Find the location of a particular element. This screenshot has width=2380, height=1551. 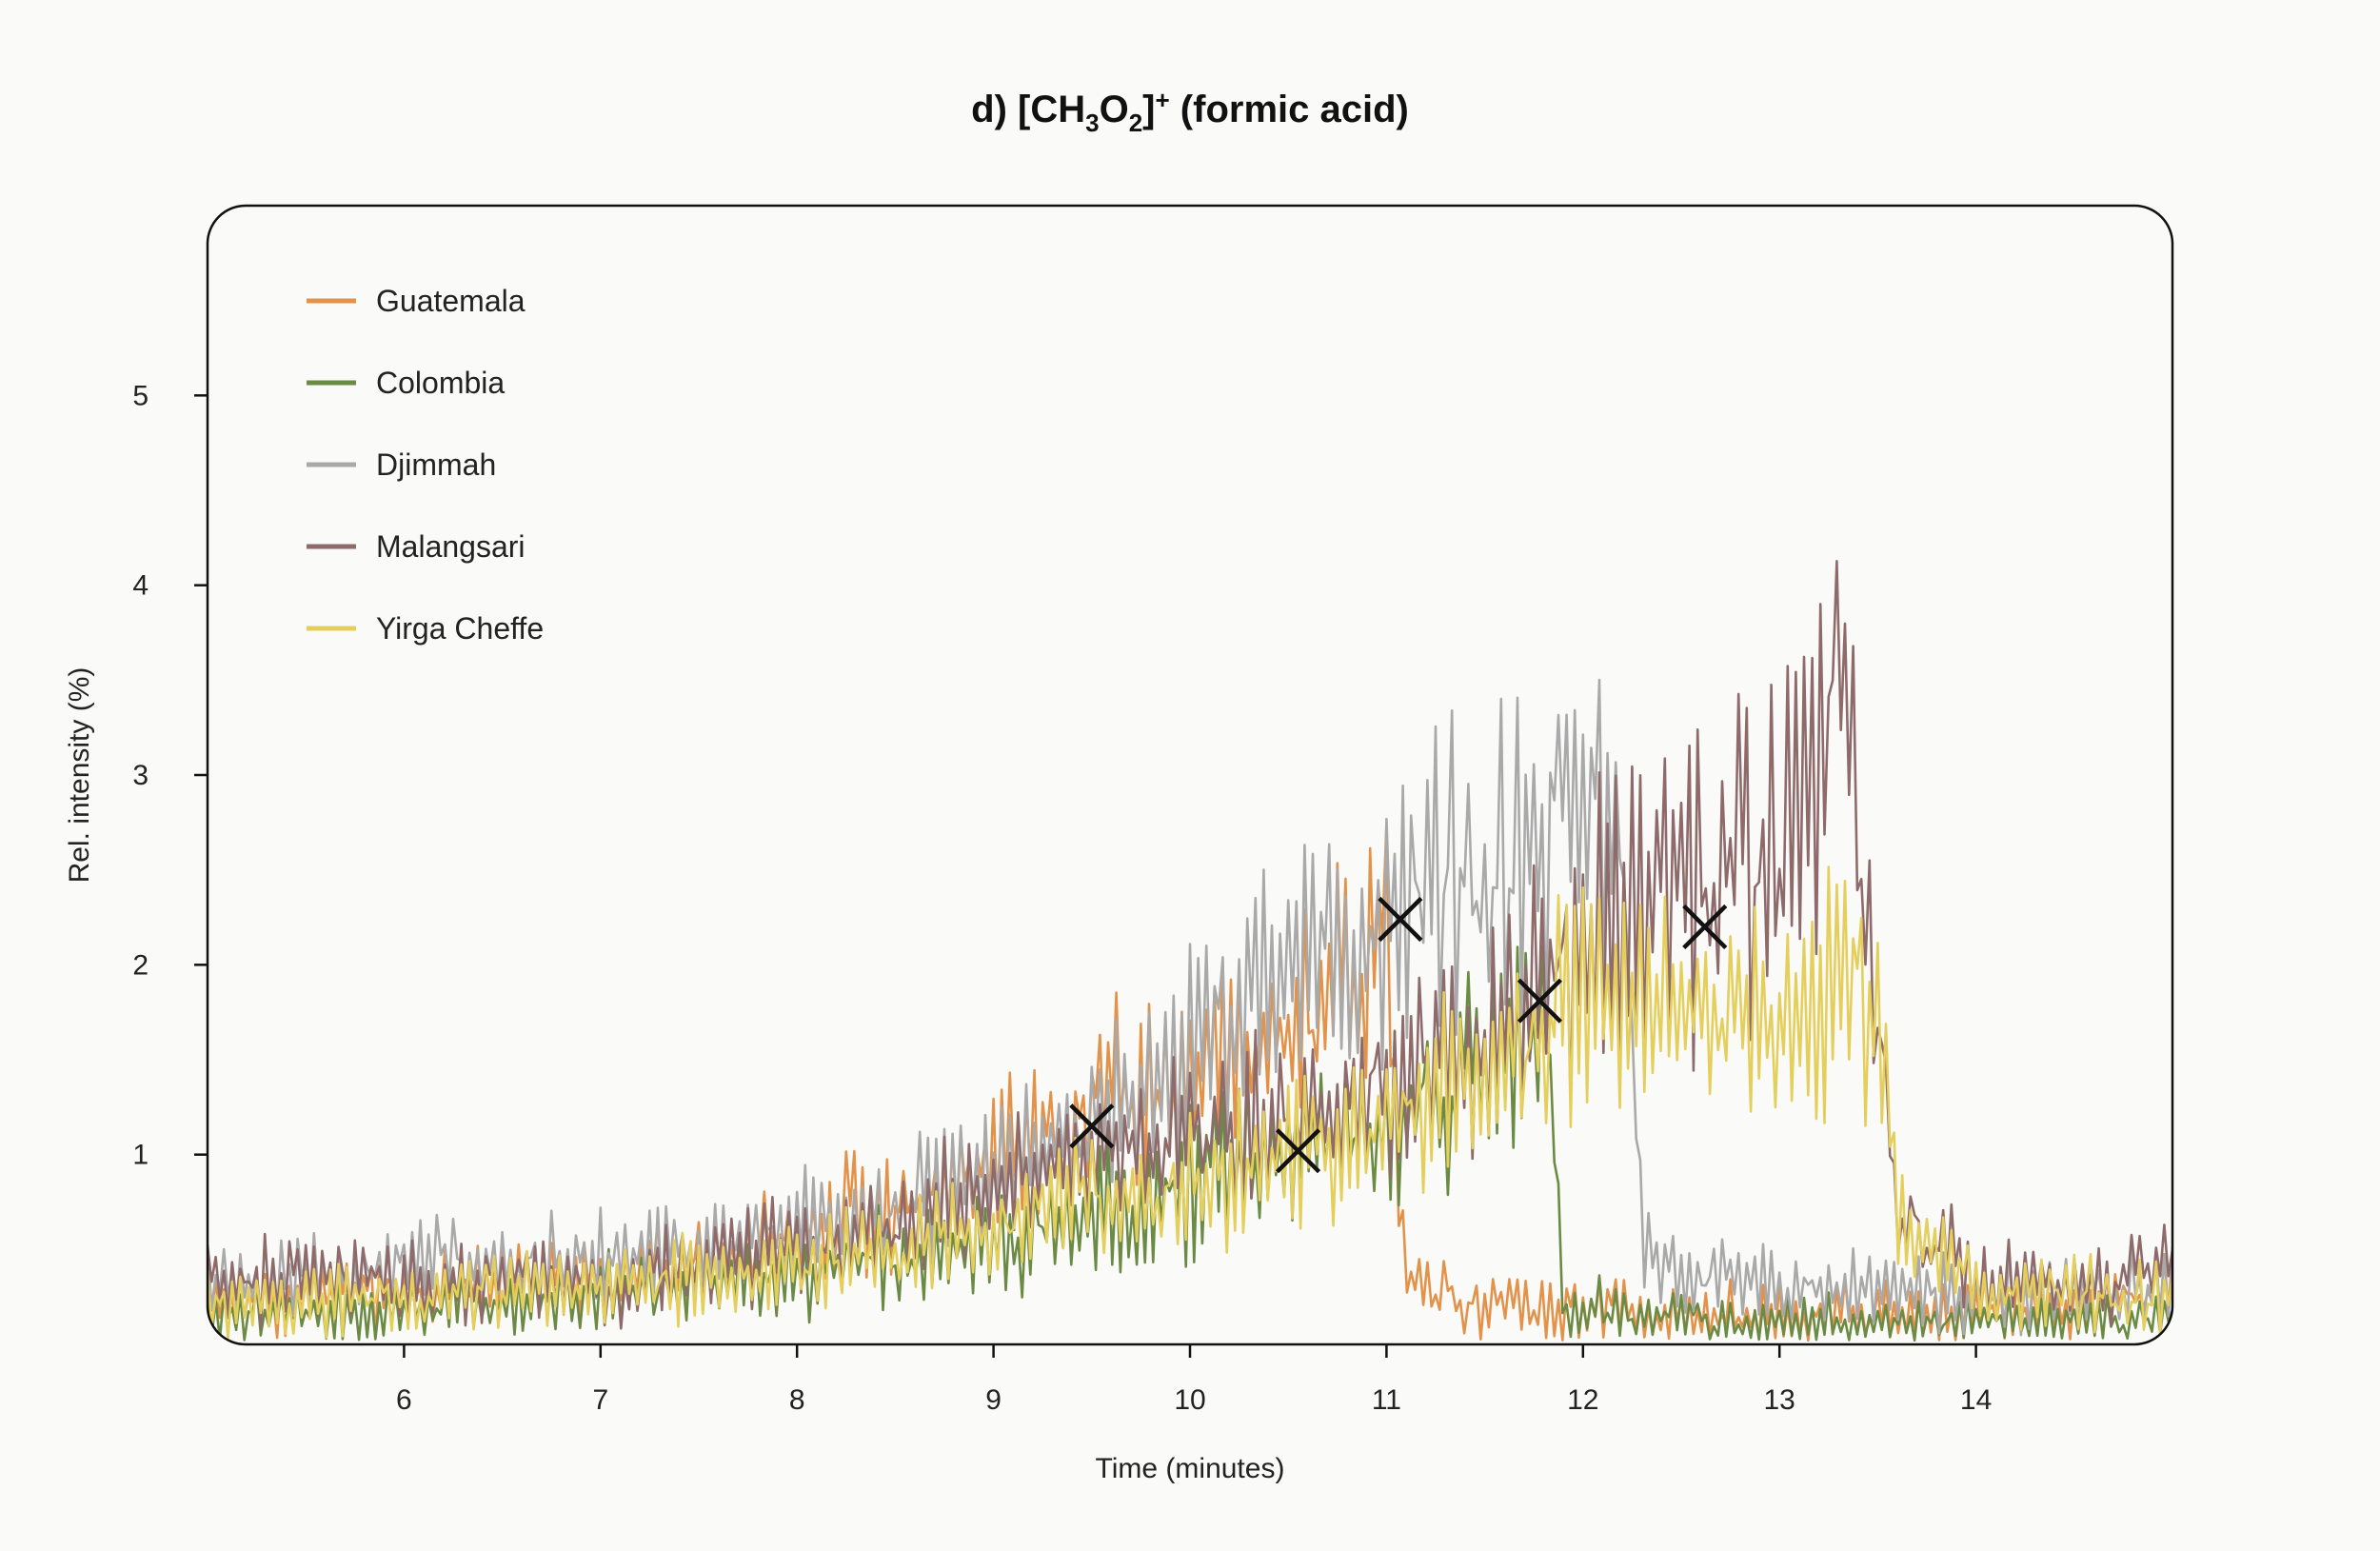

legend-label: Yirga Cheffe is located at coordinates (460, 628).